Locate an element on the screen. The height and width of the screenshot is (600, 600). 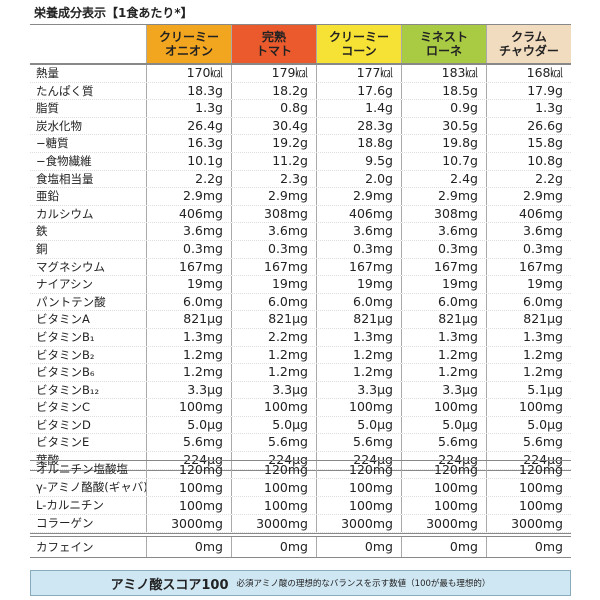
cell-value: 15.8g is located at coordinates (528, 143).